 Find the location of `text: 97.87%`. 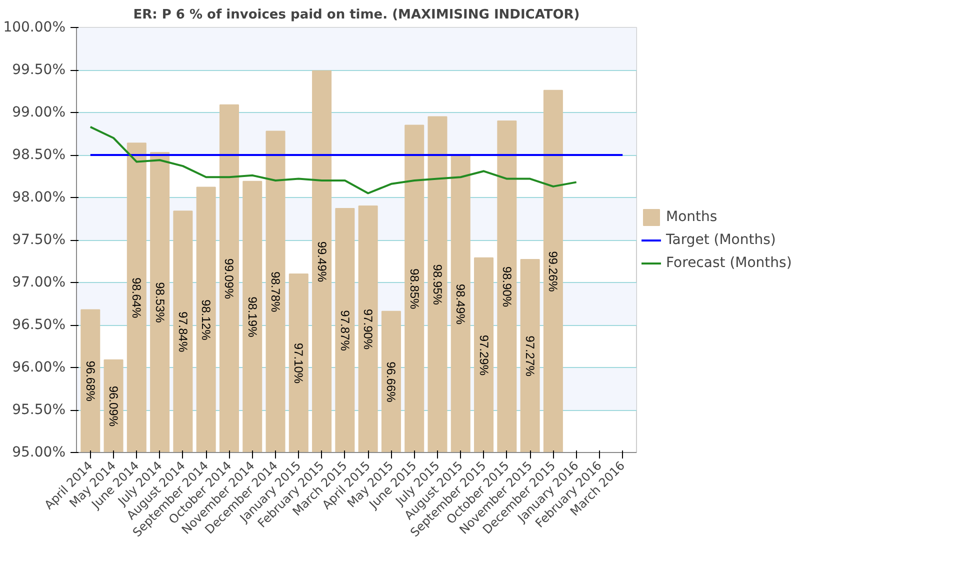

text: 97.87% is located at coordinates (345, 330).